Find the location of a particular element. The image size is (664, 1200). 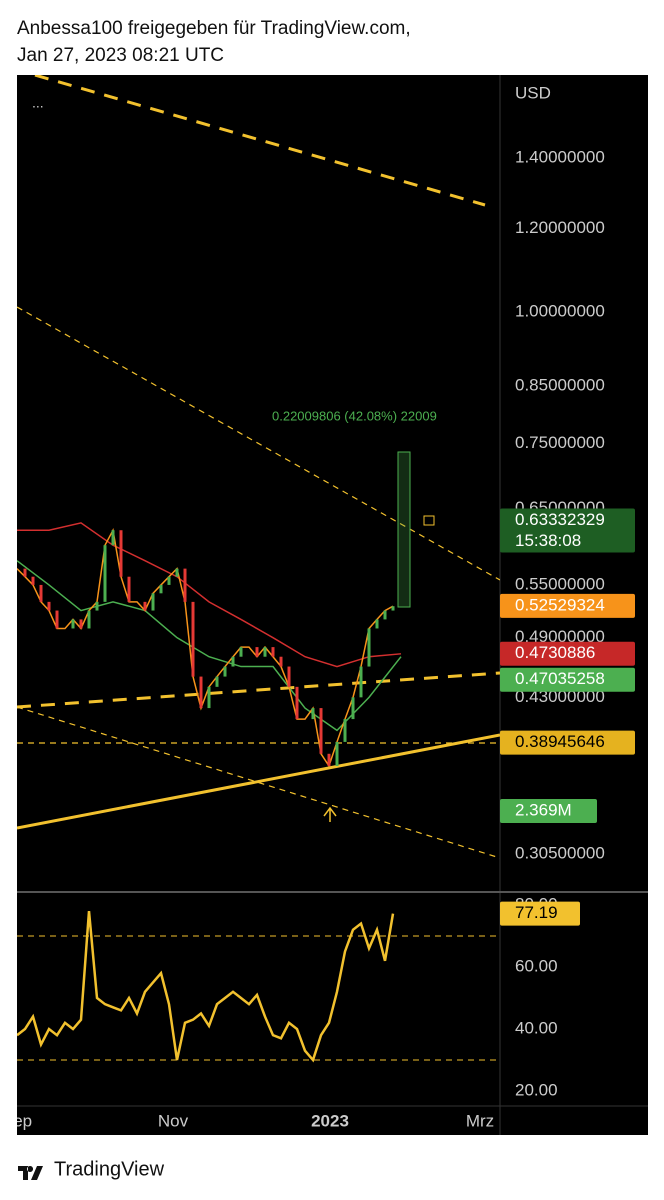

y-tick-label: 0.49000000 is located at coordinates (560, 636).